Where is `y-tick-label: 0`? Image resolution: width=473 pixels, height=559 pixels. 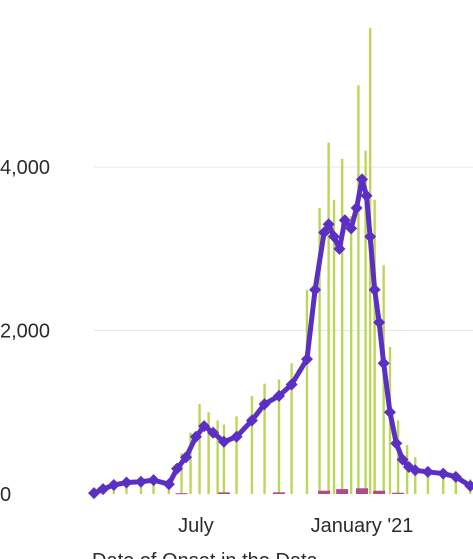 y-tick-label: 0 is located at coordinates (5, 495).